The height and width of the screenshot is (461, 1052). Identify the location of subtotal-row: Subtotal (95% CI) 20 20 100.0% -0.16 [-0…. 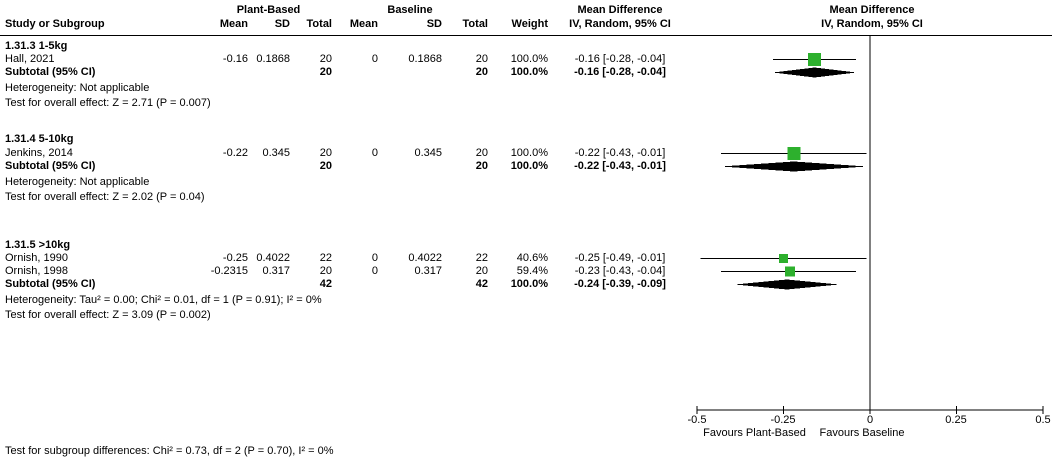
(346, 72).